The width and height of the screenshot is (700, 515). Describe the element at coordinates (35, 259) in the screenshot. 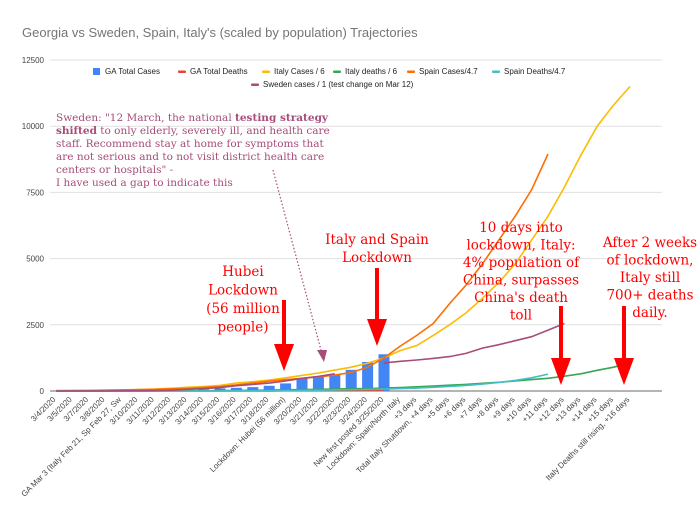

I see `y-tick-label: 5000` at that location.